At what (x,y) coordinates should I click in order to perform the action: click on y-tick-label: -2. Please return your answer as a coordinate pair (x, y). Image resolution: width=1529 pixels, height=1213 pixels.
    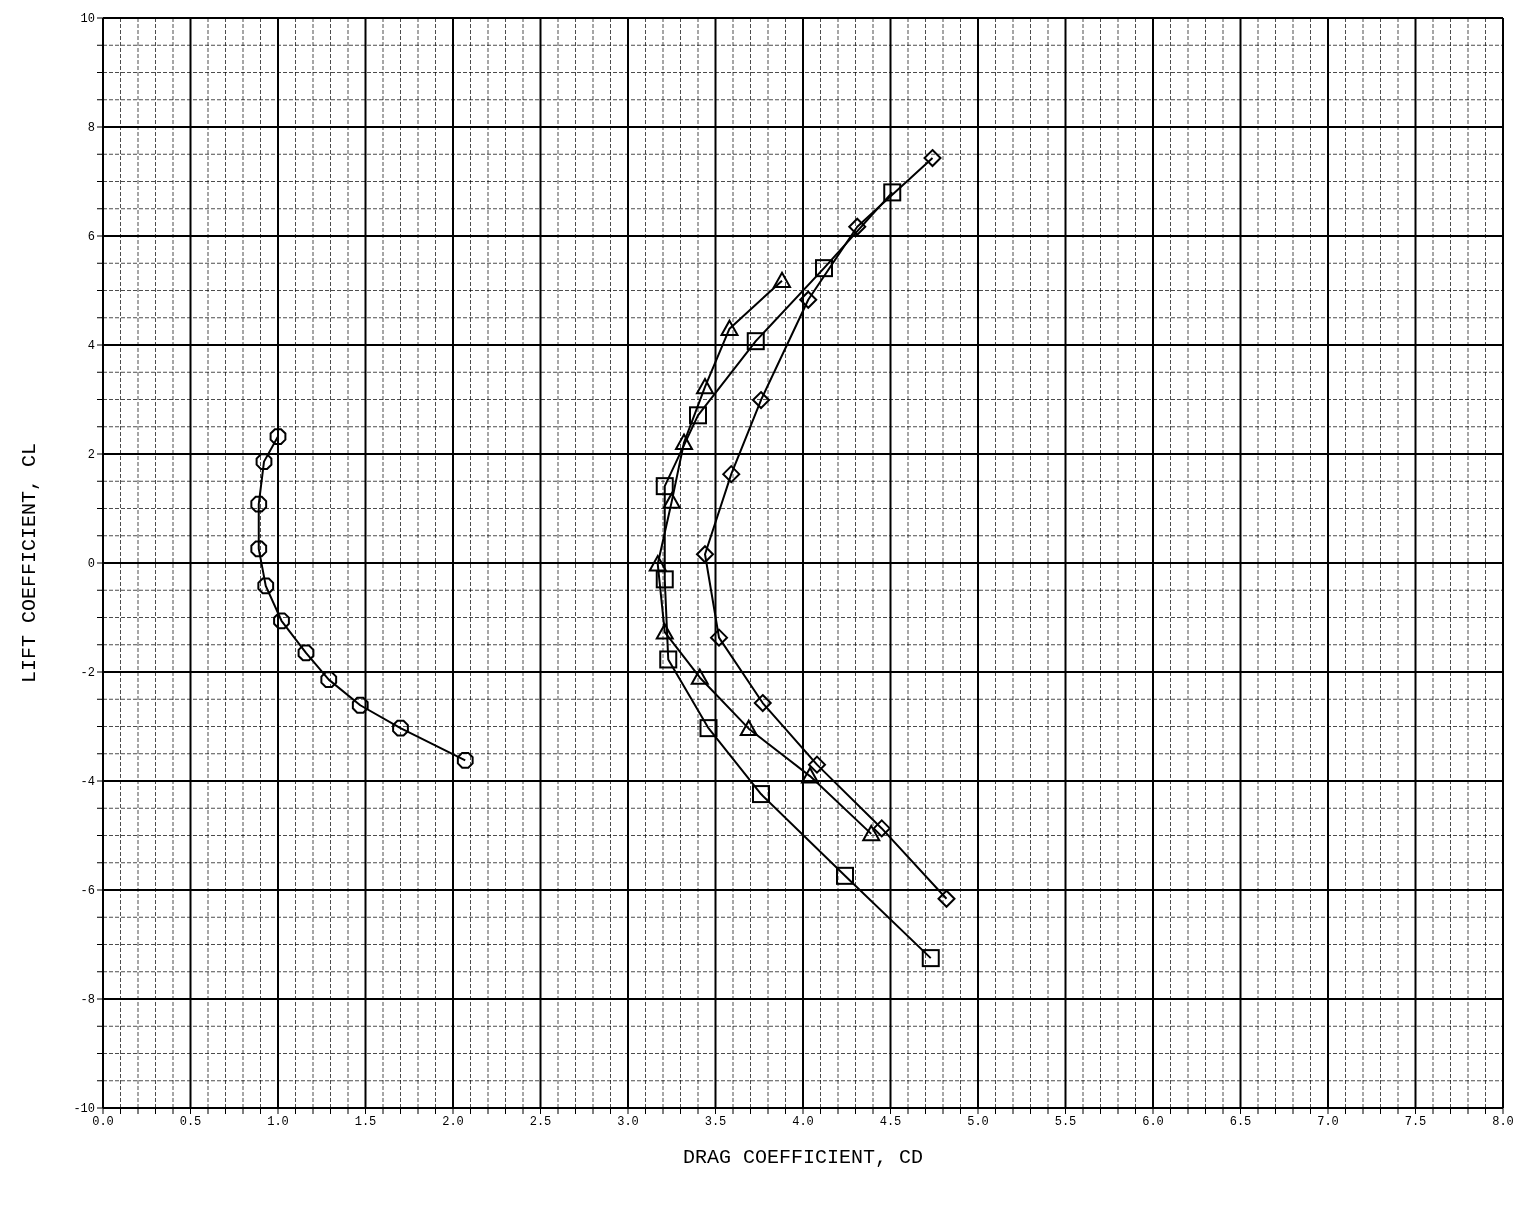
    Looking at the image, I should click on (87, 673).